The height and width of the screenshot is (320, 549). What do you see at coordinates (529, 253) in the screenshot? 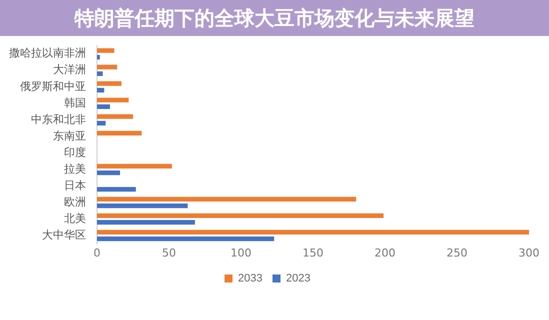
I see `x-tick-label: 300` at bounding box center [529, 253].